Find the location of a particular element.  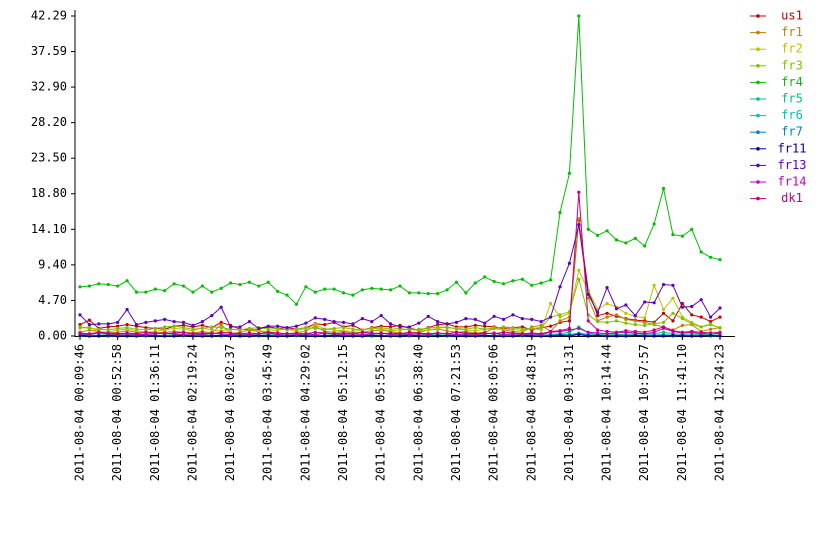

y-tick-label: 4.70 is located at coordinates (52, 300).